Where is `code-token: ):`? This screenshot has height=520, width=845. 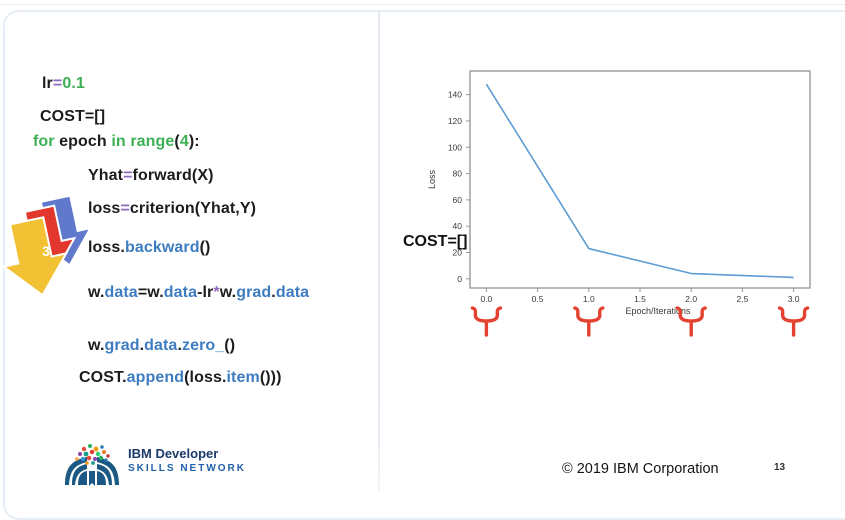
code-token: ): is located at coordinates (194, 141).